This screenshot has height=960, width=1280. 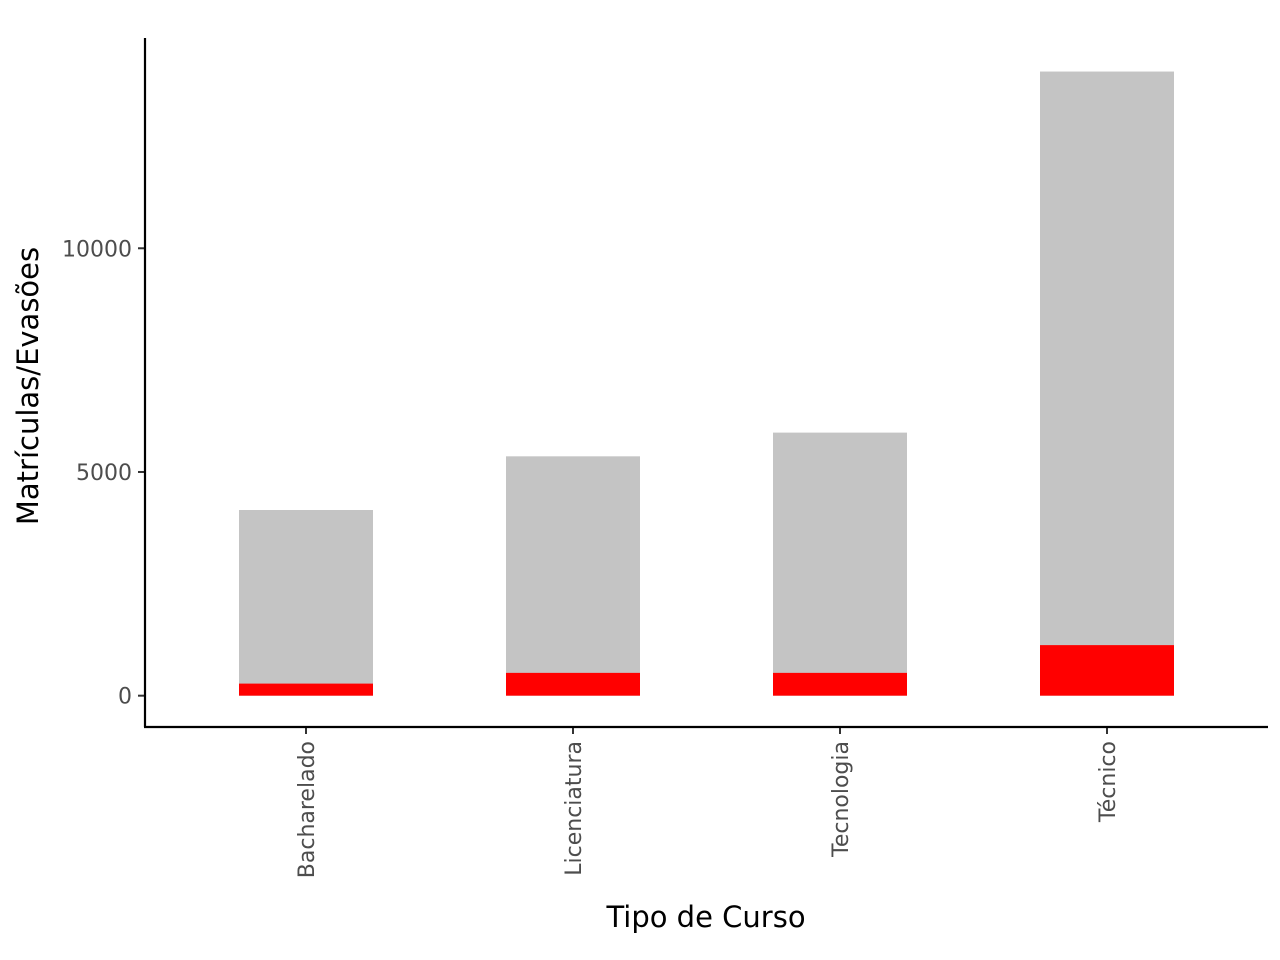 I want to click on x-axis-title: Tipo de Curso, so click(x=705, y=917).